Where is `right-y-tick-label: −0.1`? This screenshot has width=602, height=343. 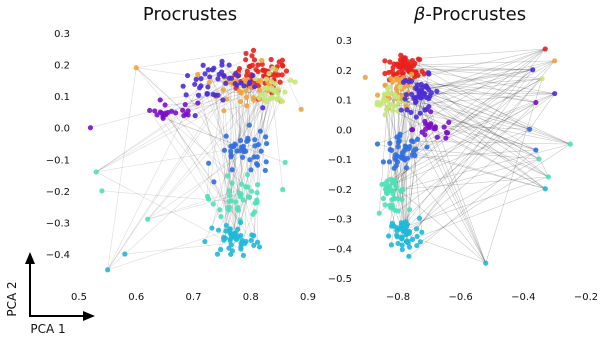
right-y-tick-label: −0.1 is located at coordinates (340, 160).